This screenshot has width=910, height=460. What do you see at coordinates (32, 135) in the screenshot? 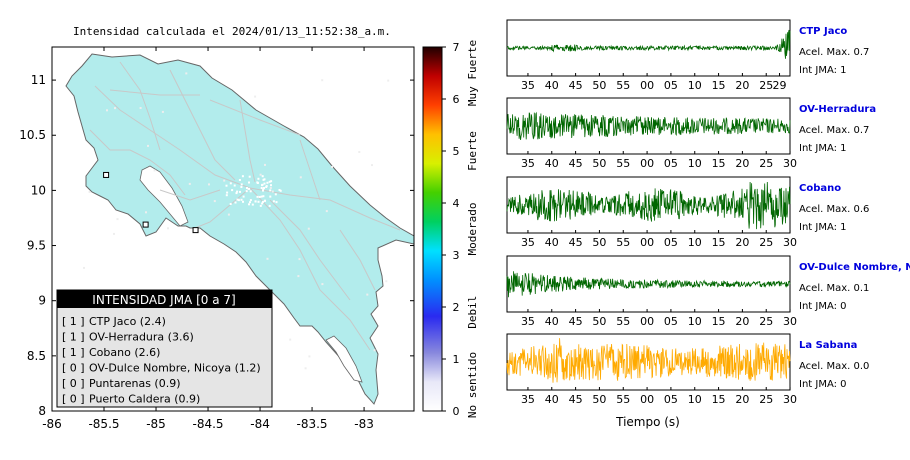
I see `map-y-tick-label: 10.5` at bounding box center [32, 135].